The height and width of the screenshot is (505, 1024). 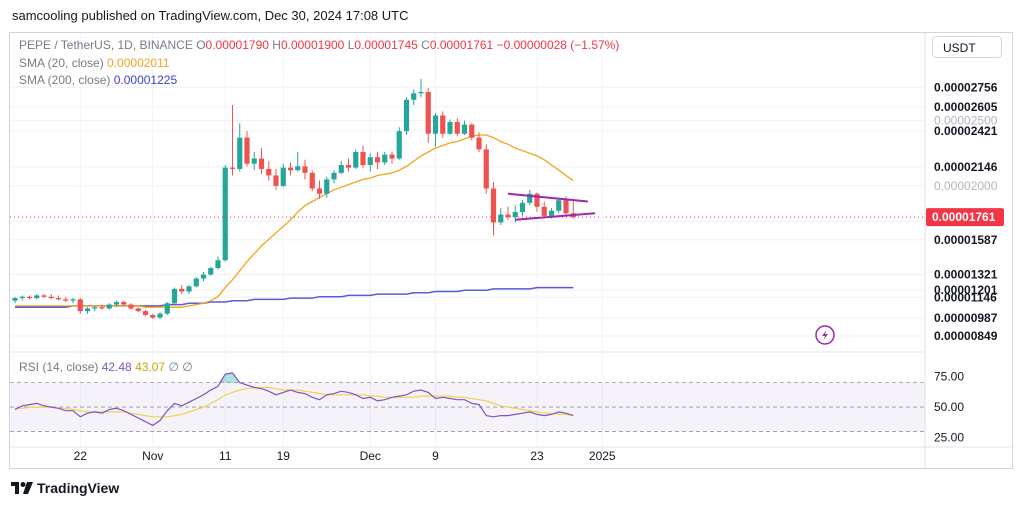 What do you see at coordinates (284, 456) in the screenshot?
I see `time-tick-label: 19` at bounding box center [284, 456].